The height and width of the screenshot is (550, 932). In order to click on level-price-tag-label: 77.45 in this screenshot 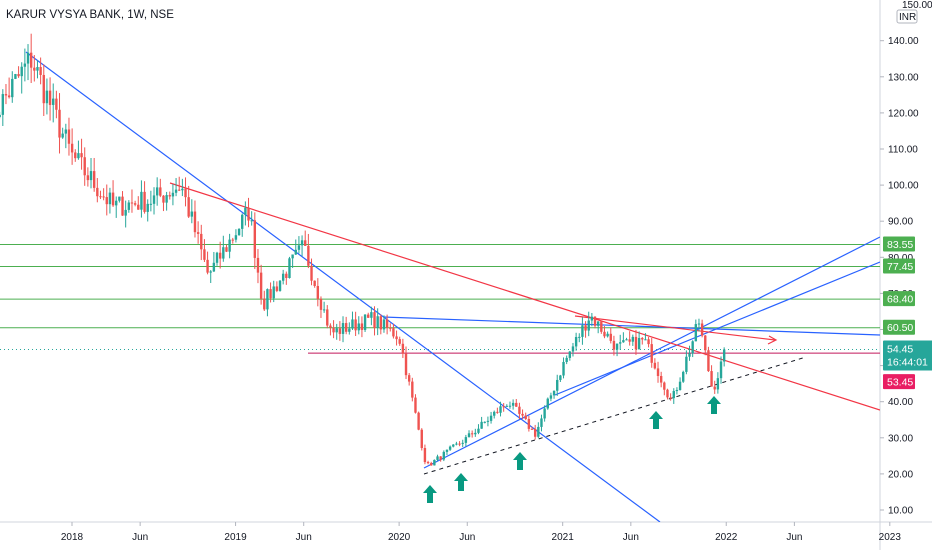, I will do `click(900, 267)`.